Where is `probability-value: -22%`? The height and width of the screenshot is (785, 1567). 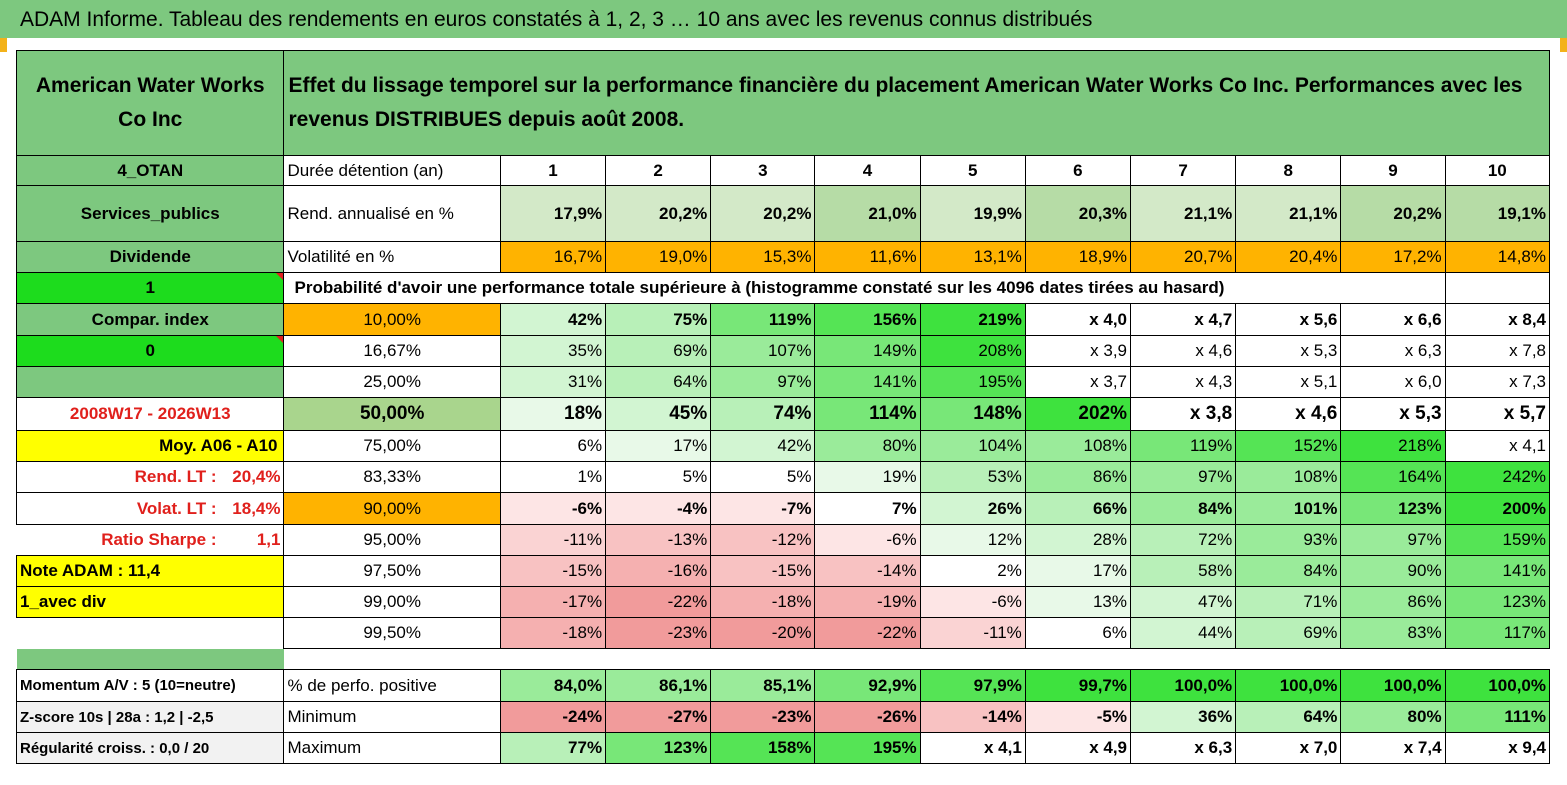
probability-value: -22% is located at coordinates (658, 602).